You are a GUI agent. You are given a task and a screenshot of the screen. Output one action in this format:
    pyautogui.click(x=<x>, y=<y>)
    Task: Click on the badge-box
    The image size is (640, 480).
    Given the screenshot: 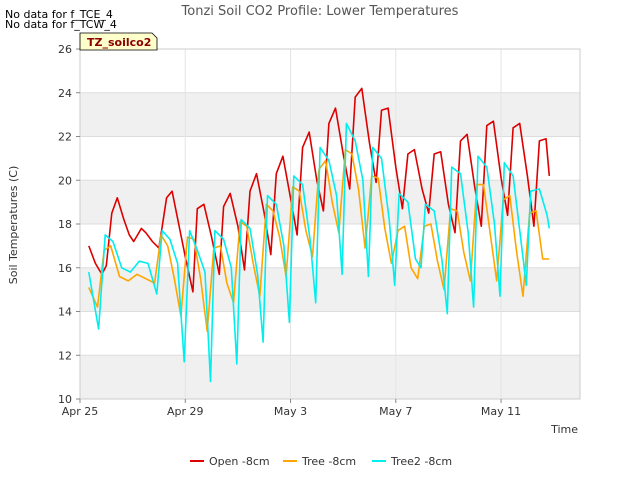 What is the action you would take?
    pyautogui.click(x=118, y=41)
    